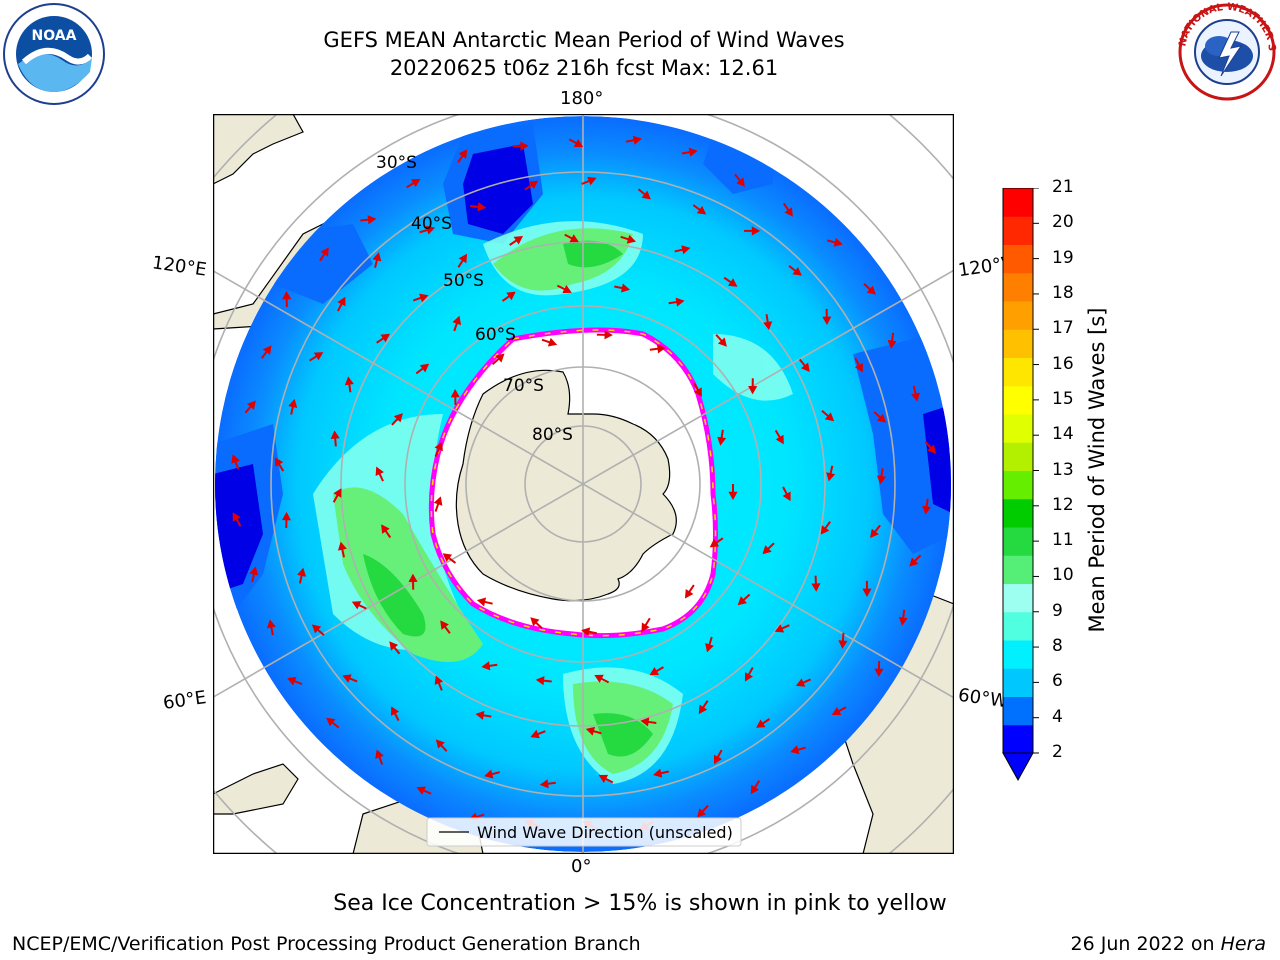  Describe the element at coordinates (495, 335) in the screenshot. I see `lat-label-60s: 60°S` at that location.